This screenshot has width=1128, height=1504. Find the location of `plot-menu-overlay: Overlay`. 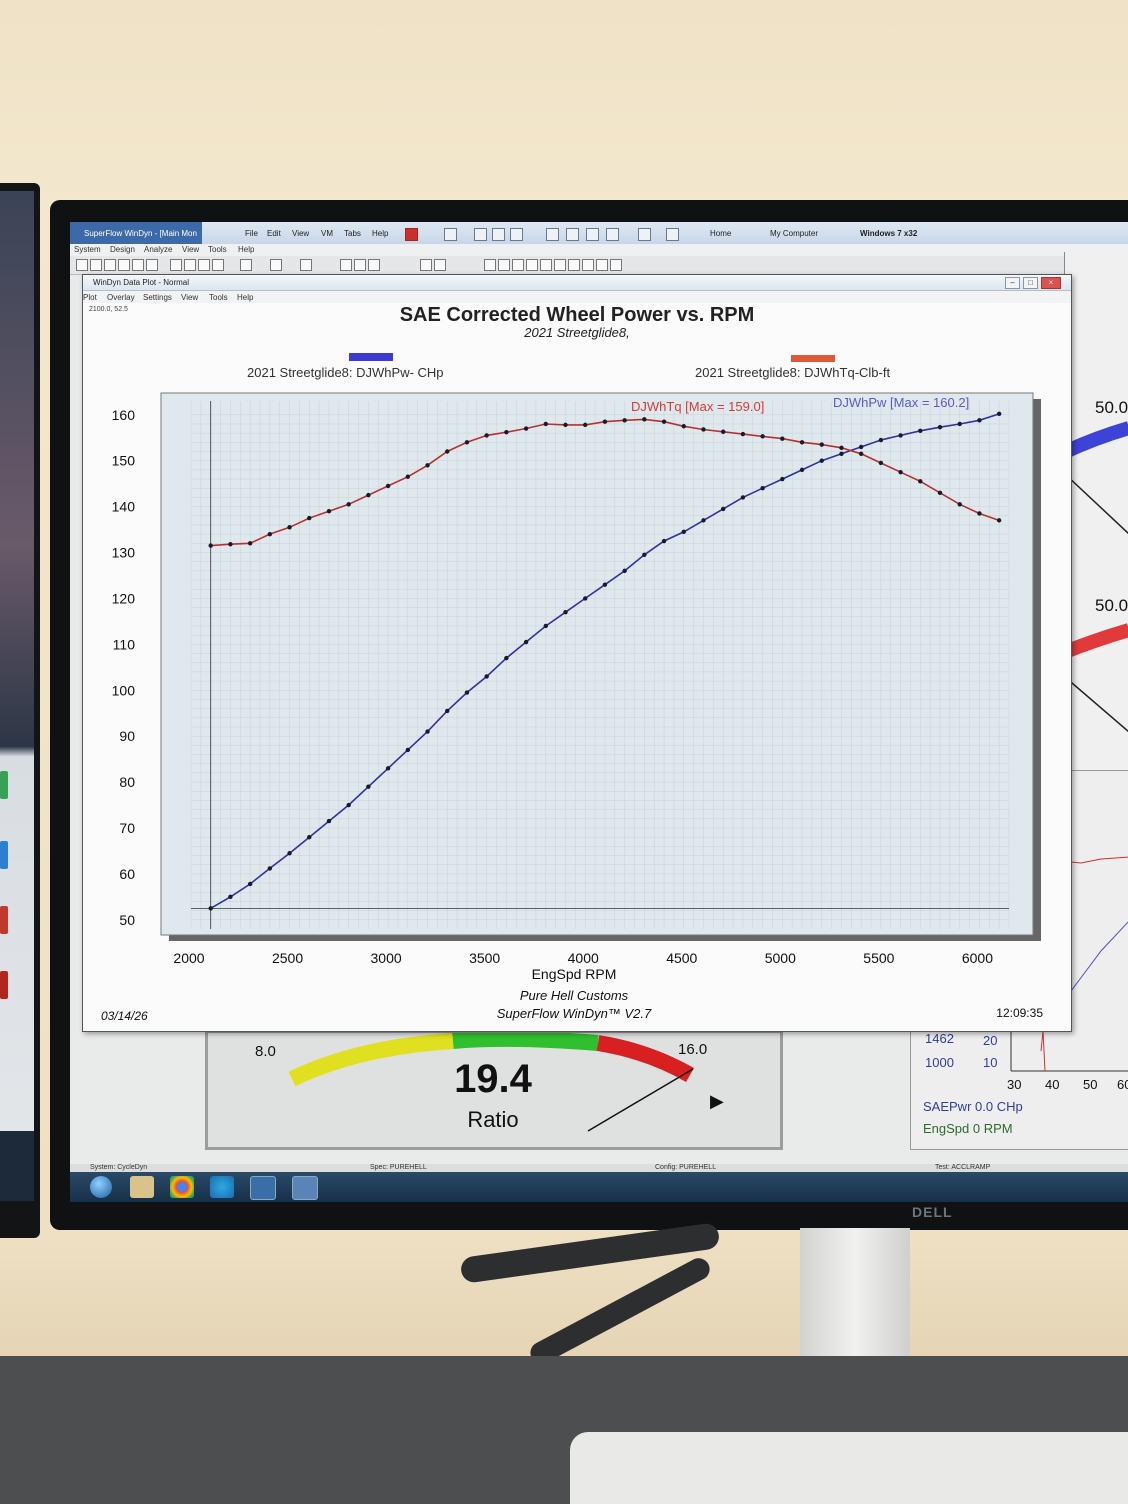

plot-menu-overlay: Overlay is located at coordinates (121, 297).